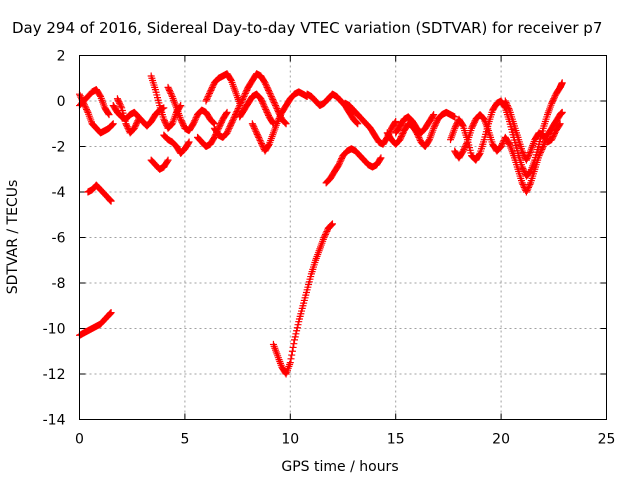 The height and width of the screenshot is (480, 640). What do you see at coordinates (59, 284) in the screenshot?
I see `y-tick-label: -8` at bounding box center [59, 284].